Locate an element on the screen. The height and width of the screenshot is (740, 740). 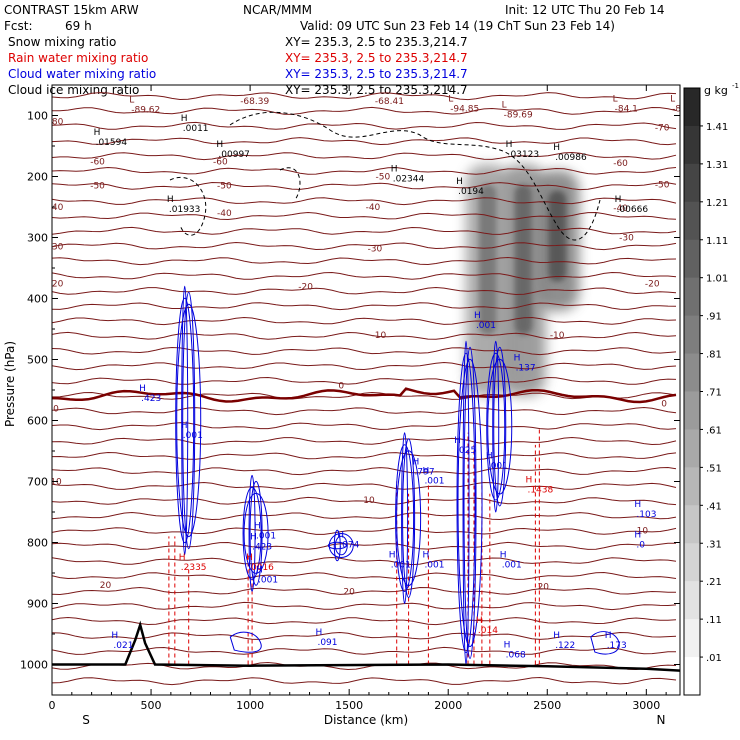
y-axis-label: Pressure (hPa) is located at coordinates (10, 384).